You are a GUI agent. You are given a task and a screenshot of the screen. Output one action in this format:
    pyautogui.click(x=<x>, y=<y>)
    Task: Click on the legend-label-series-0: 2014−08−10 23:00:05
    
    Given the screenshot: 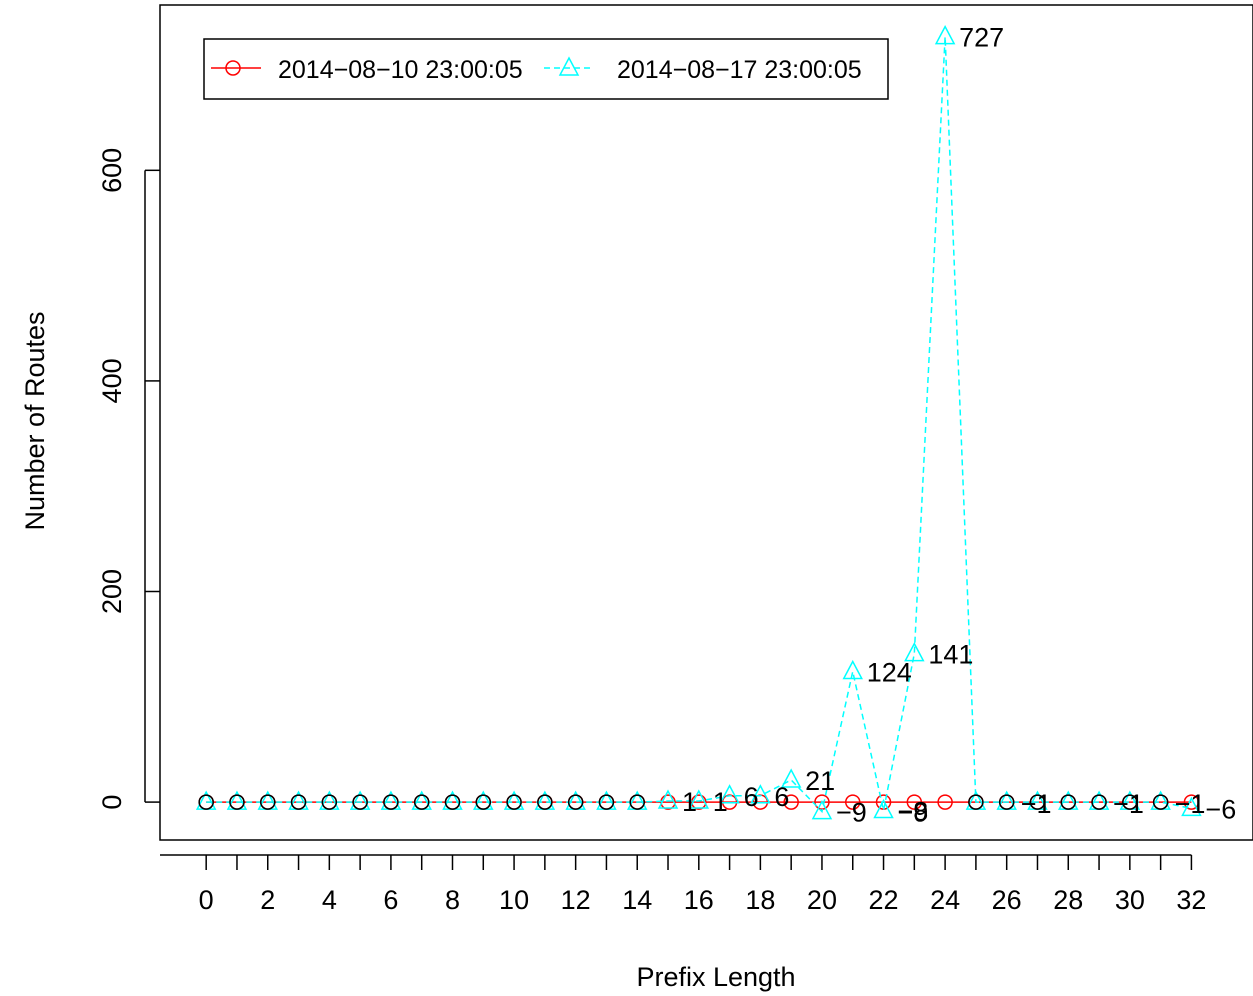 What is the action you would take?
    pyautogui.click(x=400, y=70)
    